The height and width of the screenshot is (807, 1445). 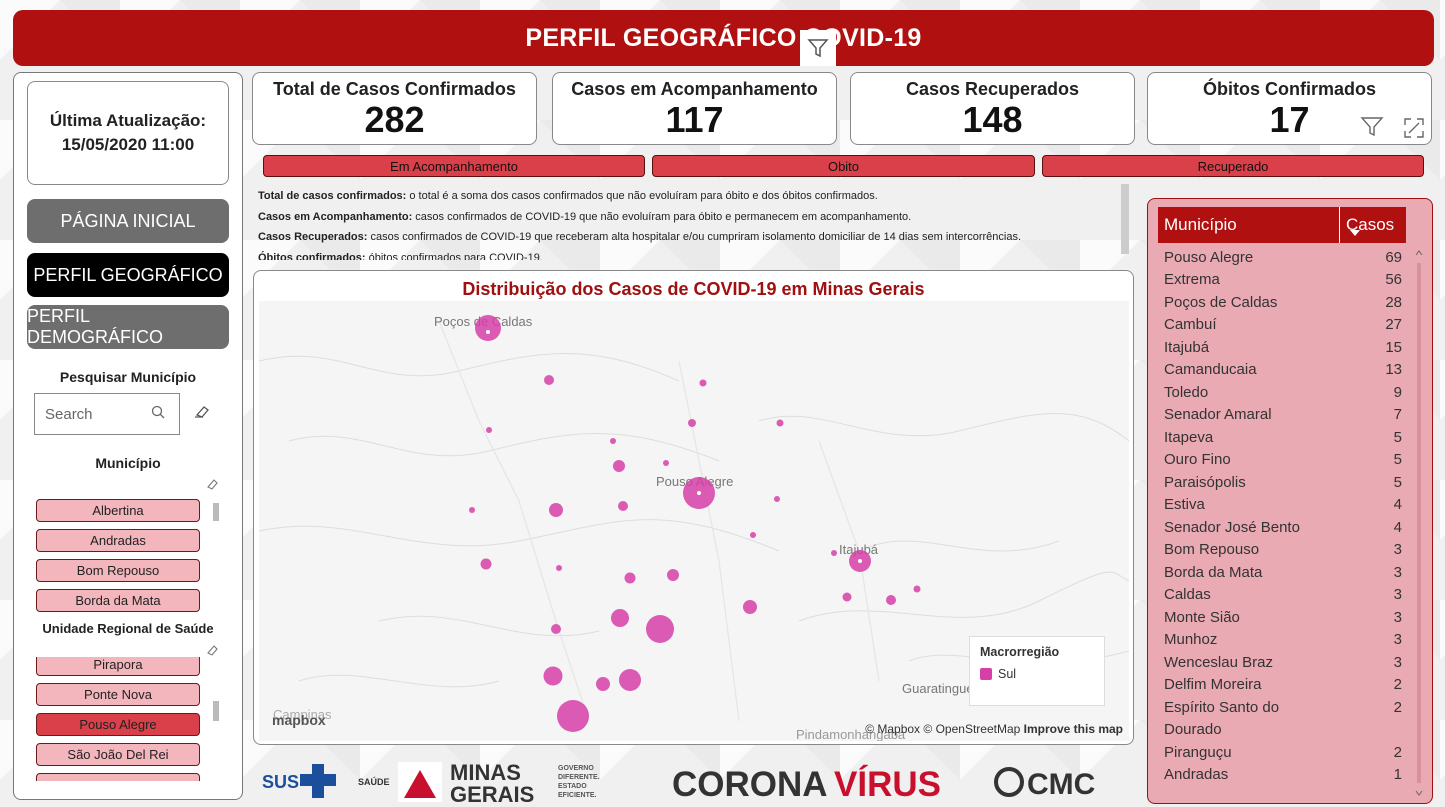 I want to click on table-row: Borda da Mata 3, so click(x=1283, y=572).